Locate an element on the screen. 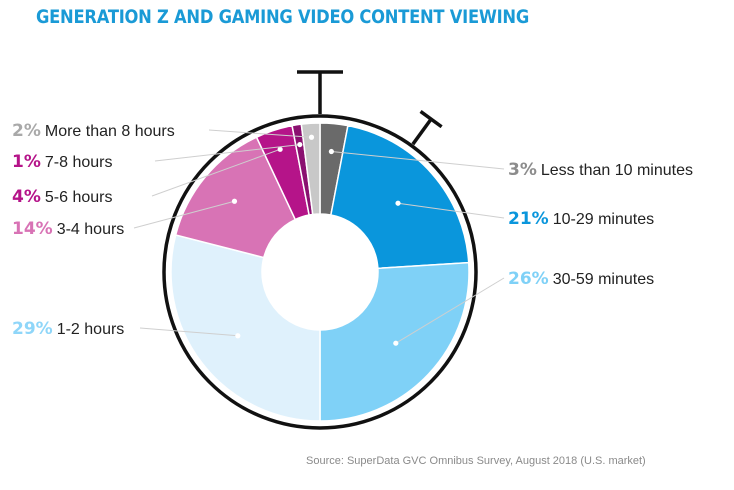  slice-percent: 1% is located at coordinates (26, 162).